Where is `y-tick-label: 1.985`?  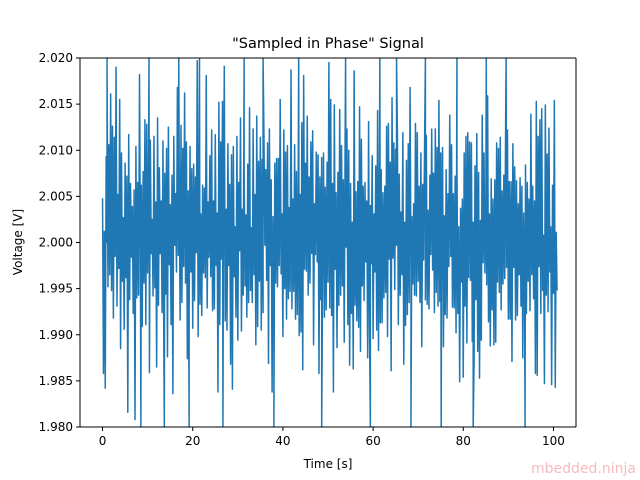 y-tick-label: 1.985 is located at coordinates (56, 381).